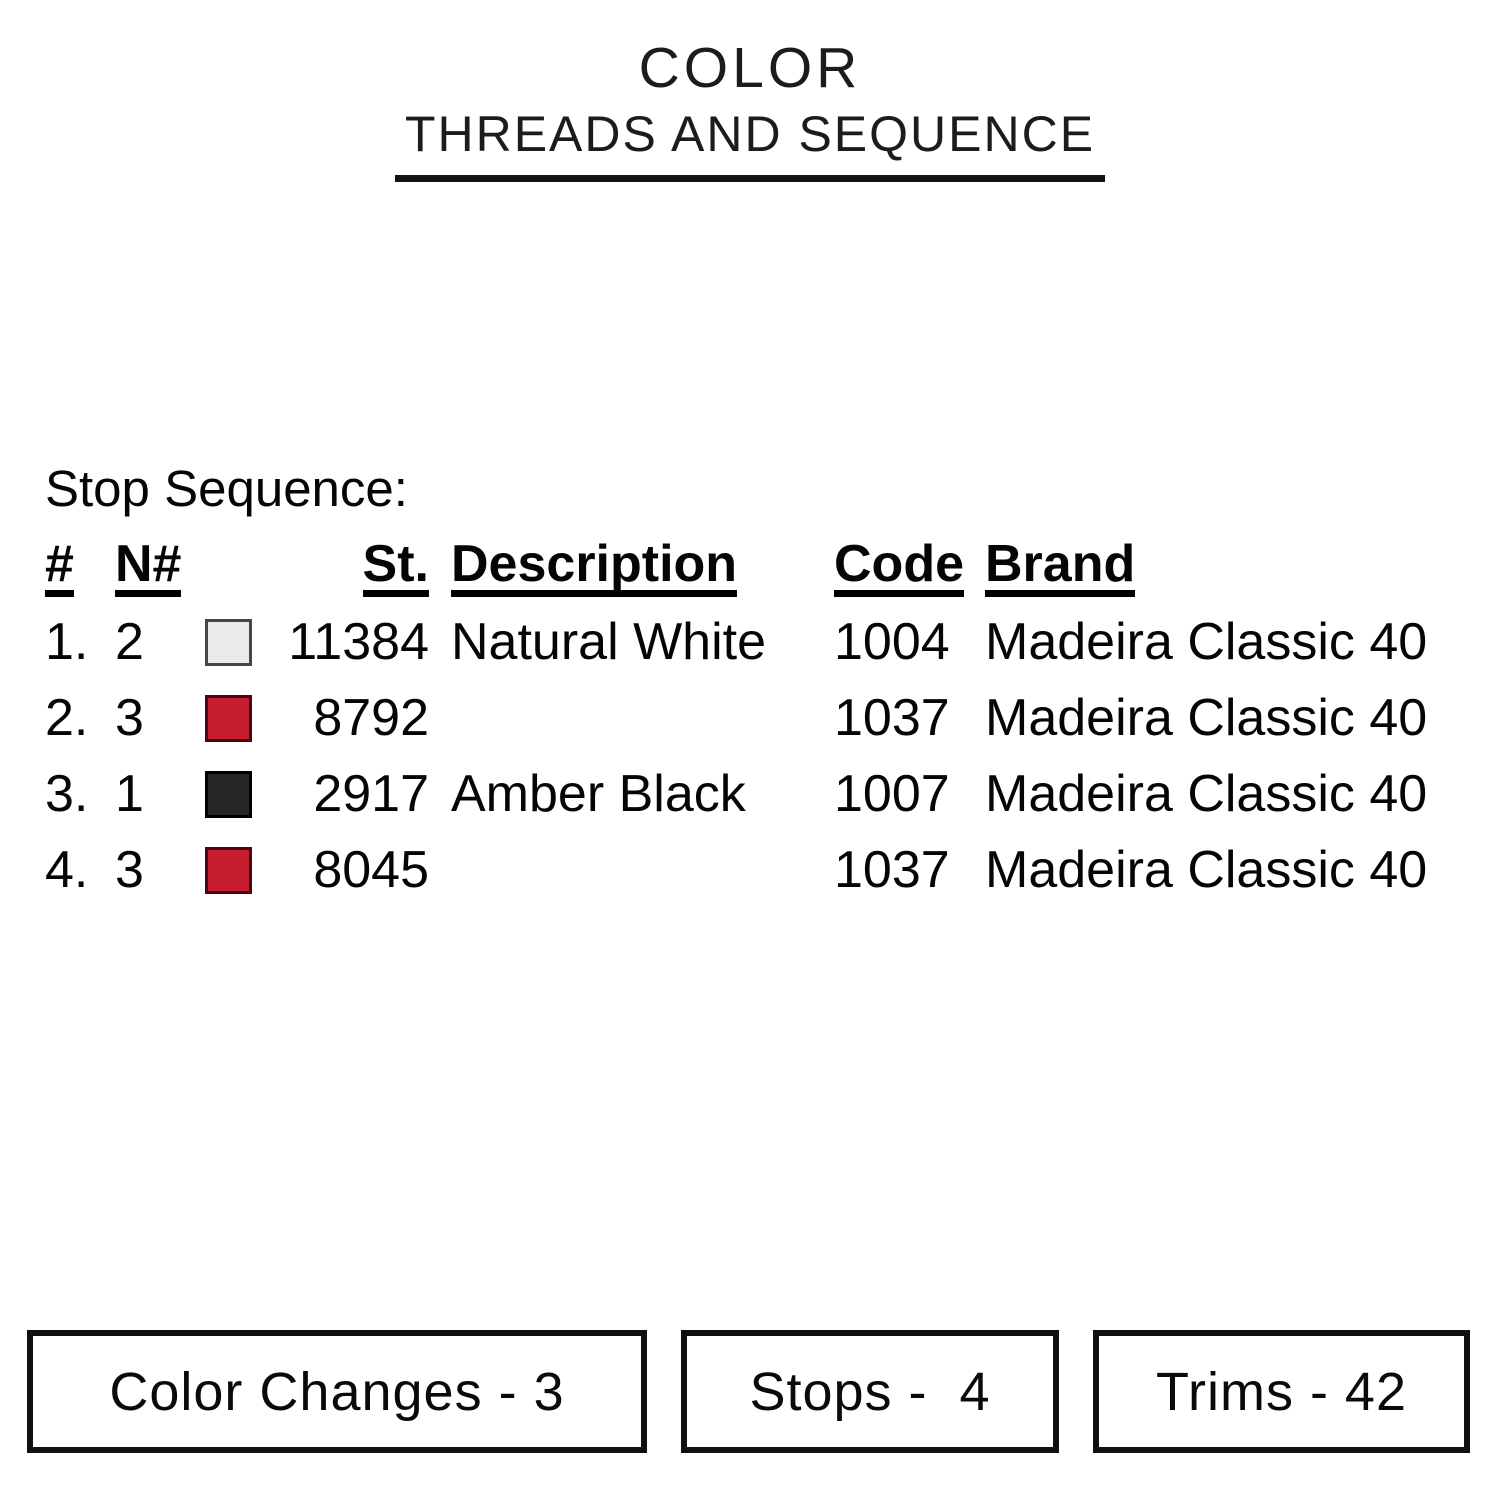 Image resolution: width=1500 pixels, height=1500 pixels. I want to click on column-header-swatch, so click(238, 572).